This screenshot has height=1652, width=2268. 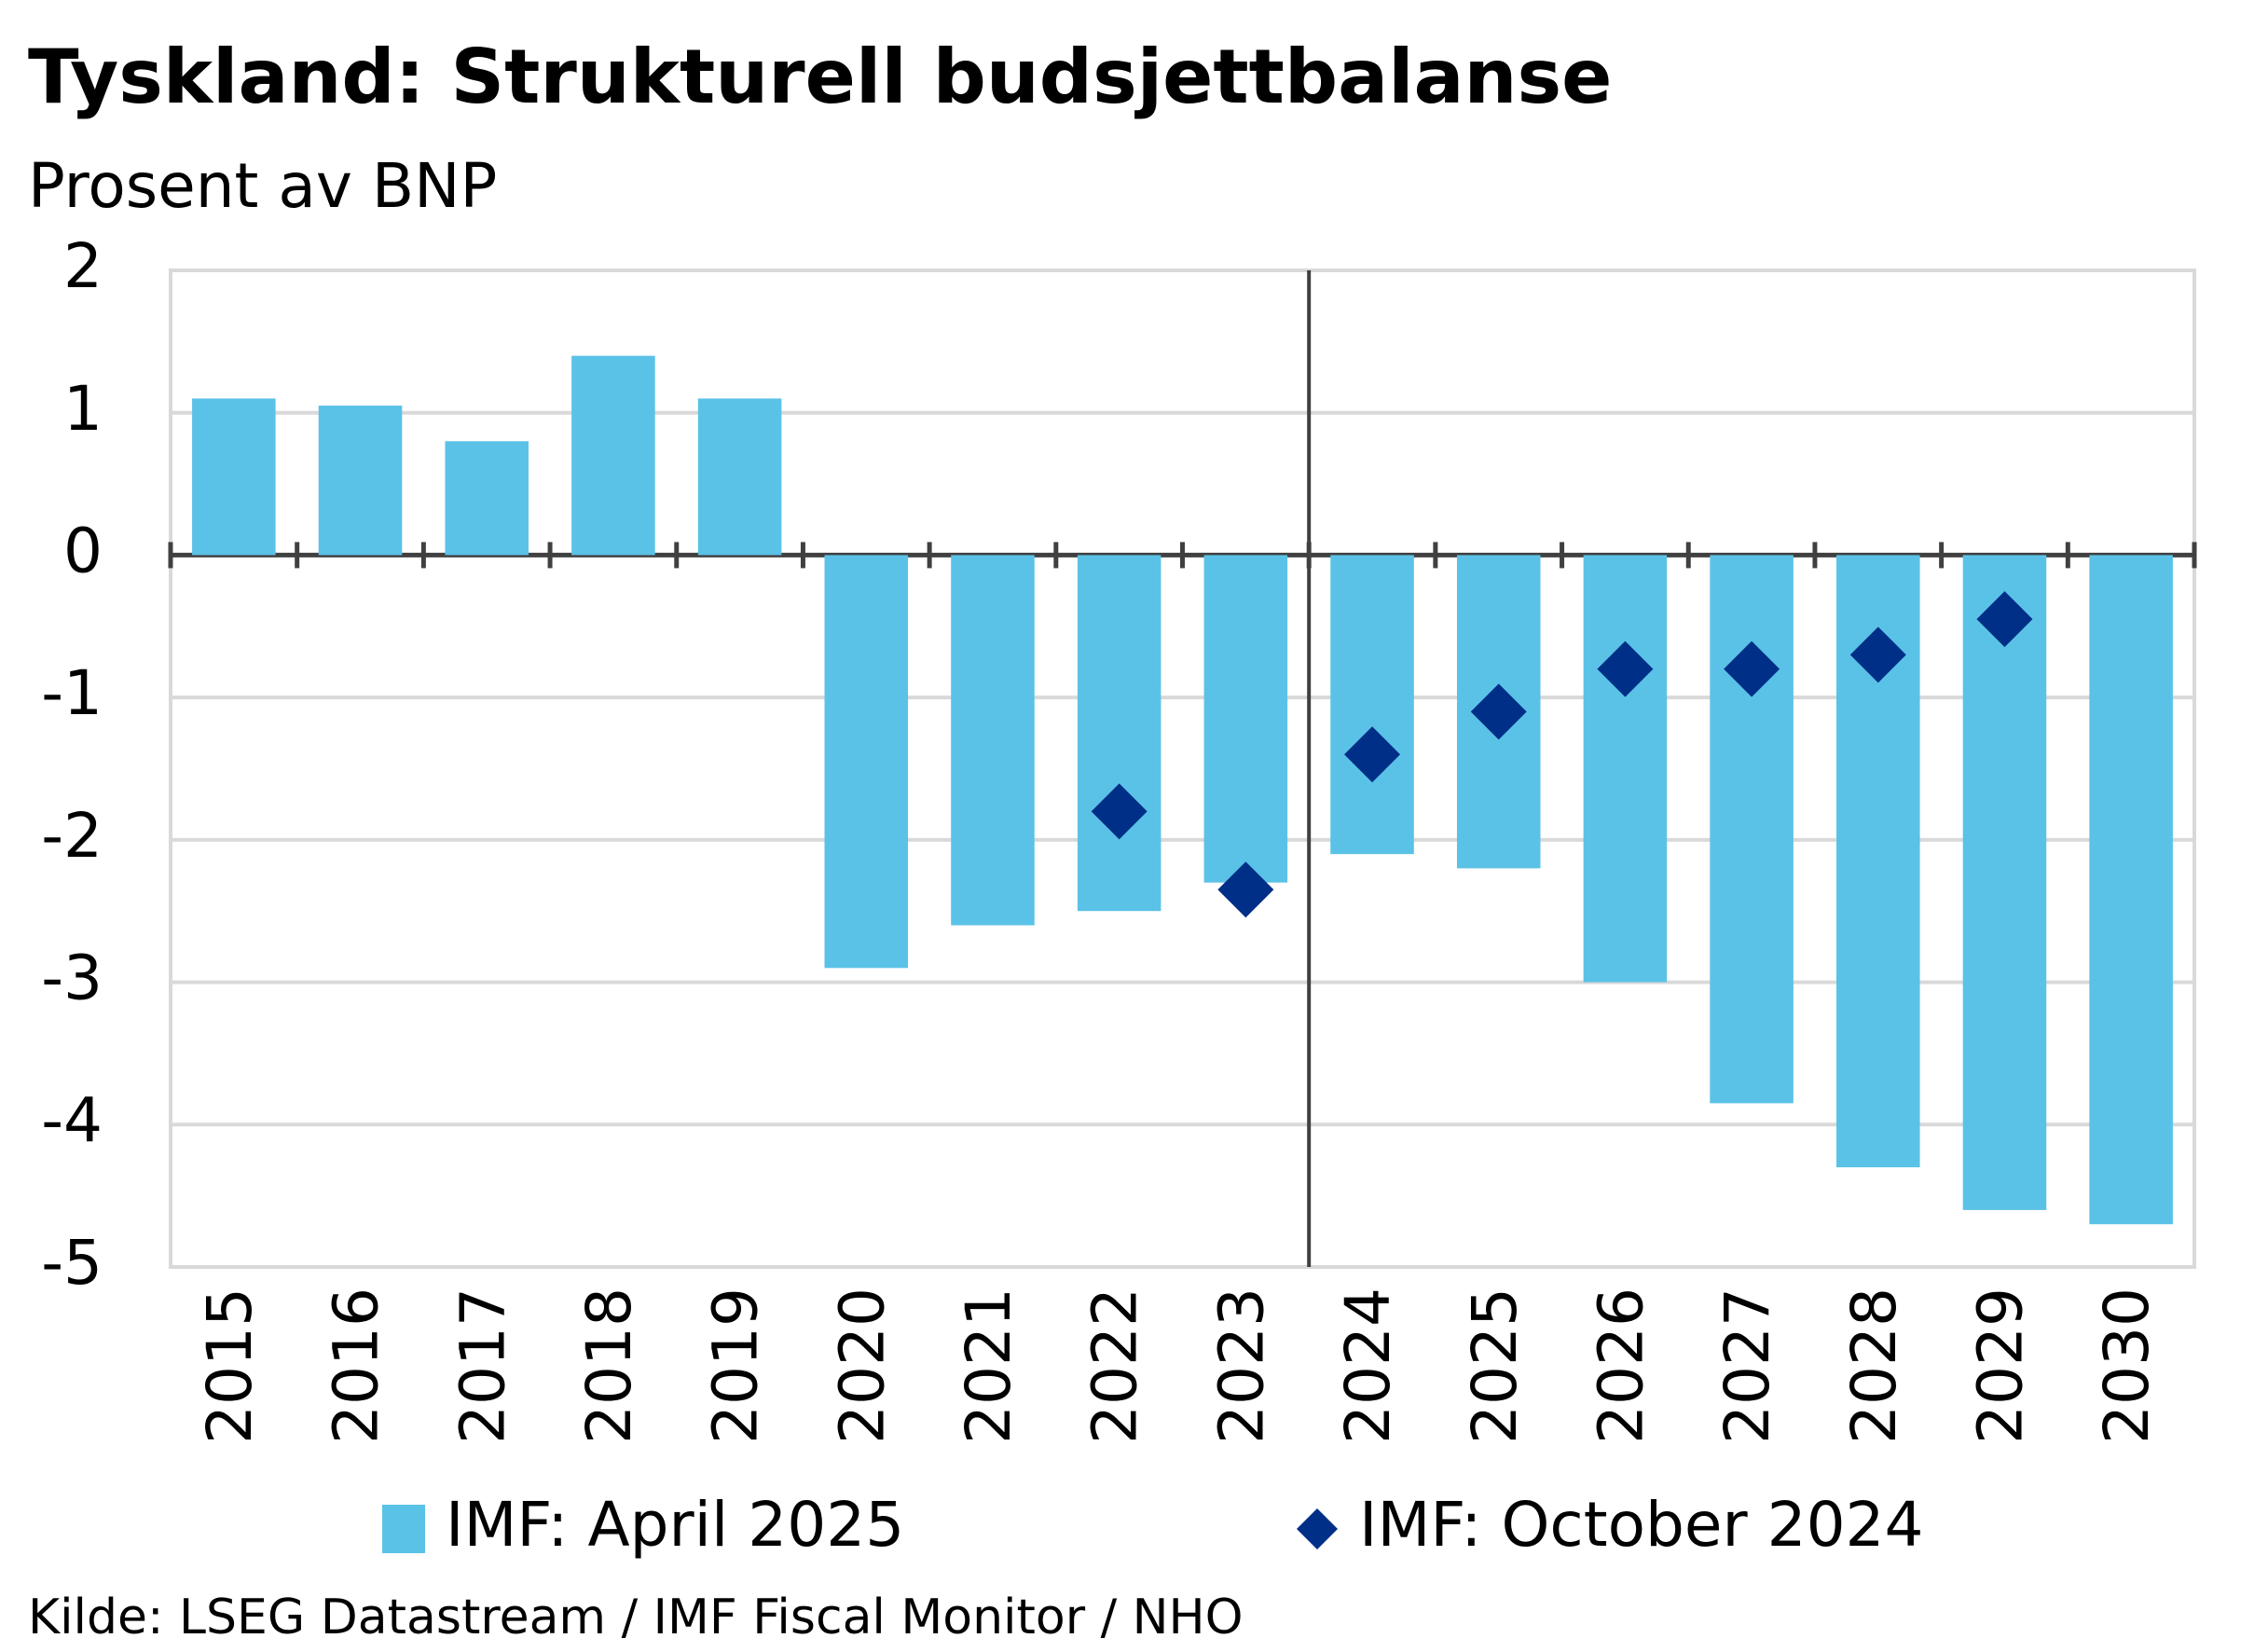 What do you see at coordinates (72, 836) in the screenshot?
I see `y-tick-label: -2` at bounding box center [72, 836].